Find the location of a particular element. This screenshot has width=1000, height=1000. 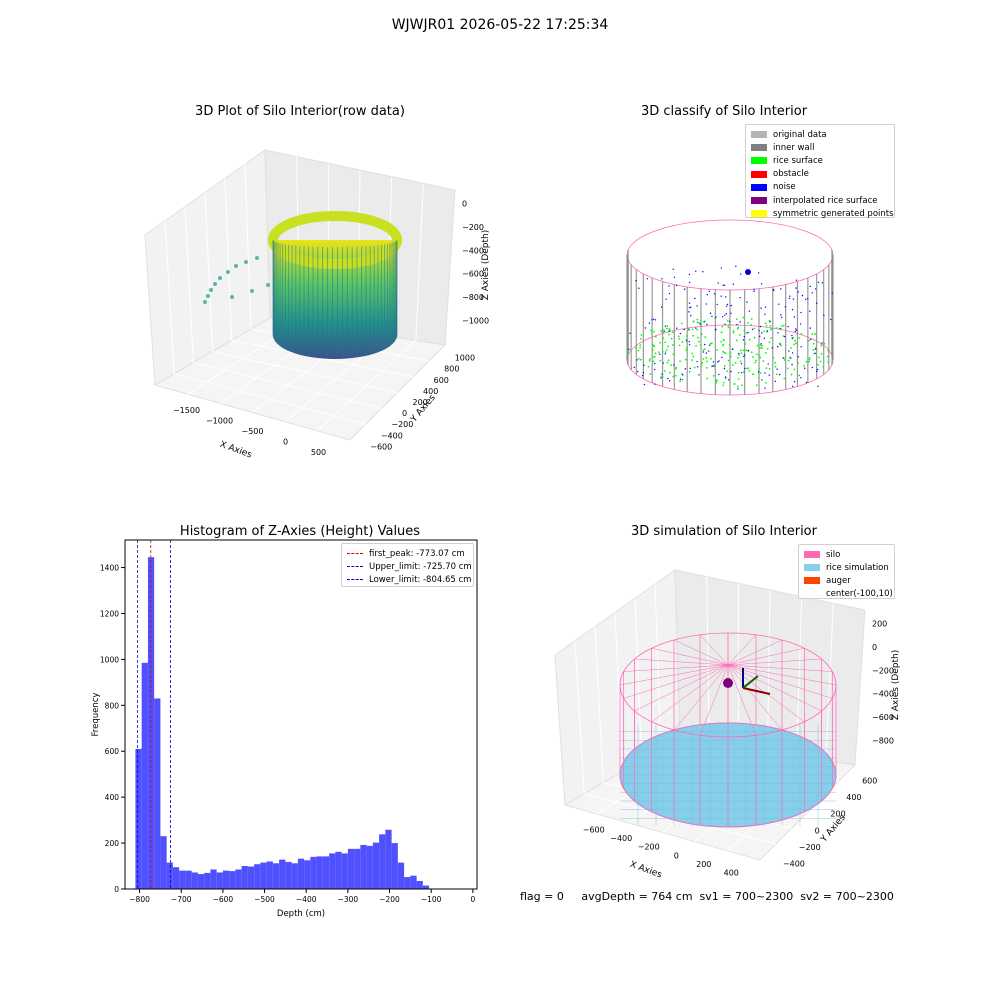

panel4-xtick: 0 is located at coordinates (676, 855).